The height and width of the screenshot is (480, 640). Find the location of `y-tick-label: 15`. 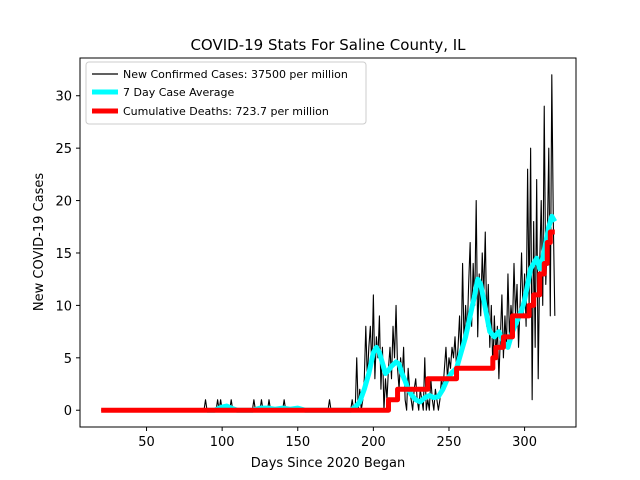

y-tick-label: 15 is located at coordinates (63, 254).